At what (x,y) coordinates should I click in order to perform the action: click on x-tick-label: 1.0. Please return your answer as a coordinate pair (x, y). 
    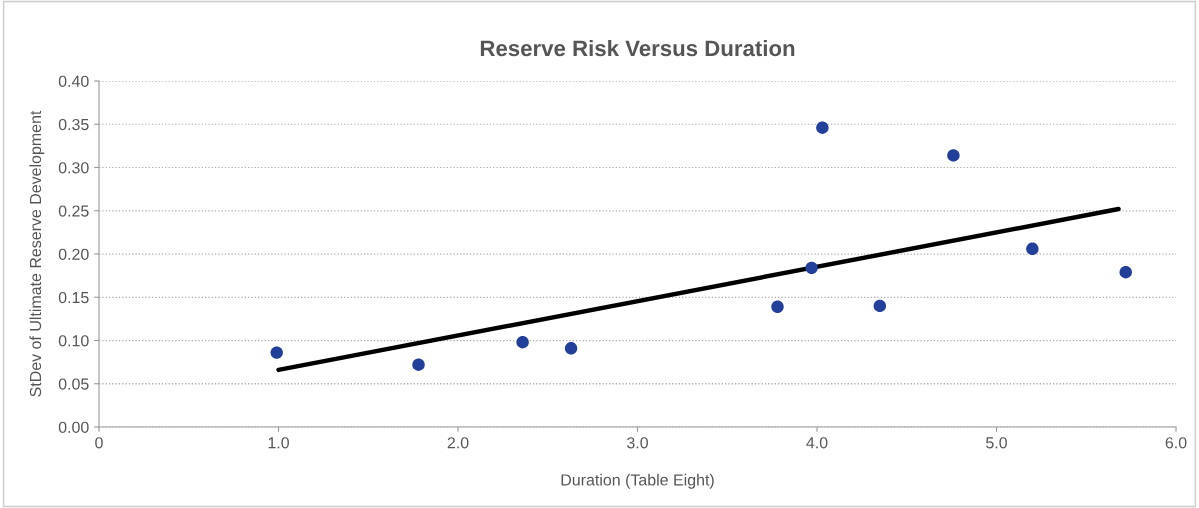
    Looking at the image, I should click on (278, 443).